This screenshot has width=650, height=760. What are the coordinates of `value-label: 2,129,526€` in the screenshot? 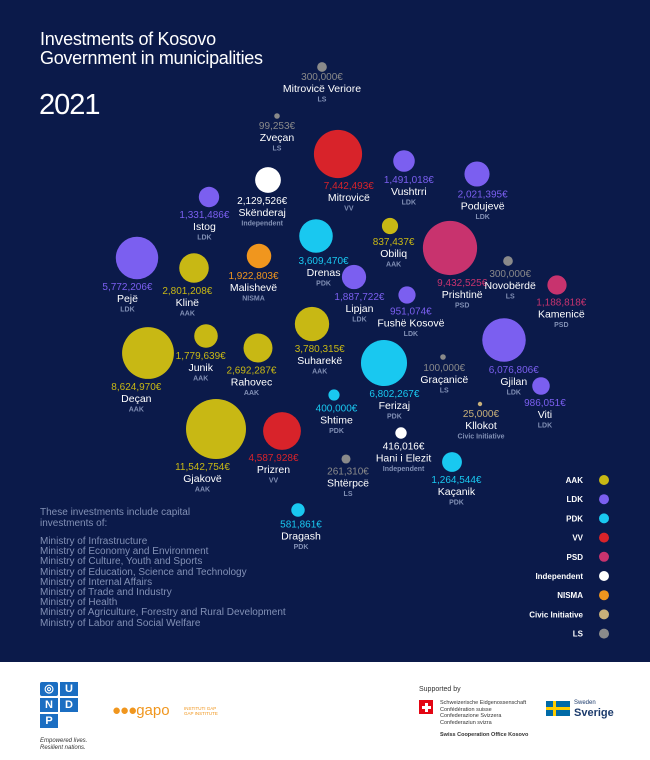 It's located at (262, 201).